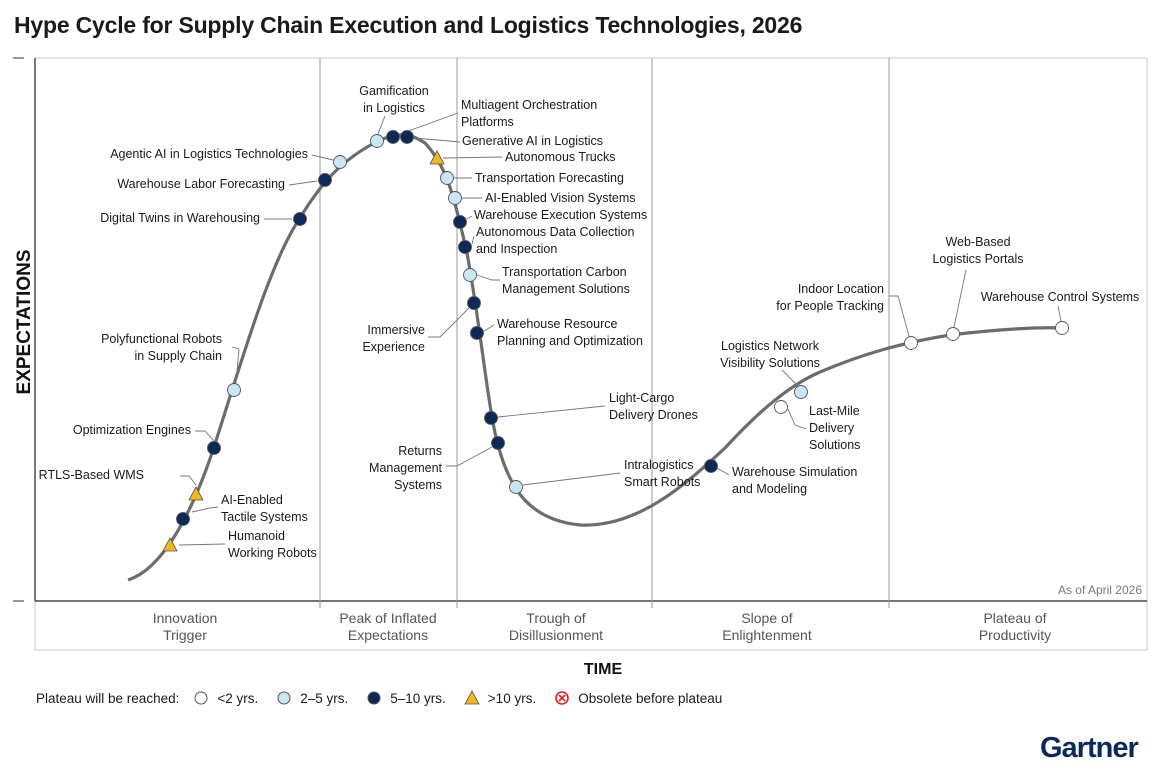  I want to click on leader-line-humanoid-working-robots, so click(202, 544).